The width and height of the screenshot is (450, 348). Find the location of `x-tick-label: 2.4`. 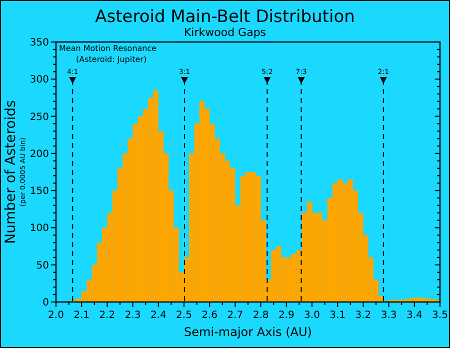

x-tick-label: 2.4 is located at coordinates (158, 315).